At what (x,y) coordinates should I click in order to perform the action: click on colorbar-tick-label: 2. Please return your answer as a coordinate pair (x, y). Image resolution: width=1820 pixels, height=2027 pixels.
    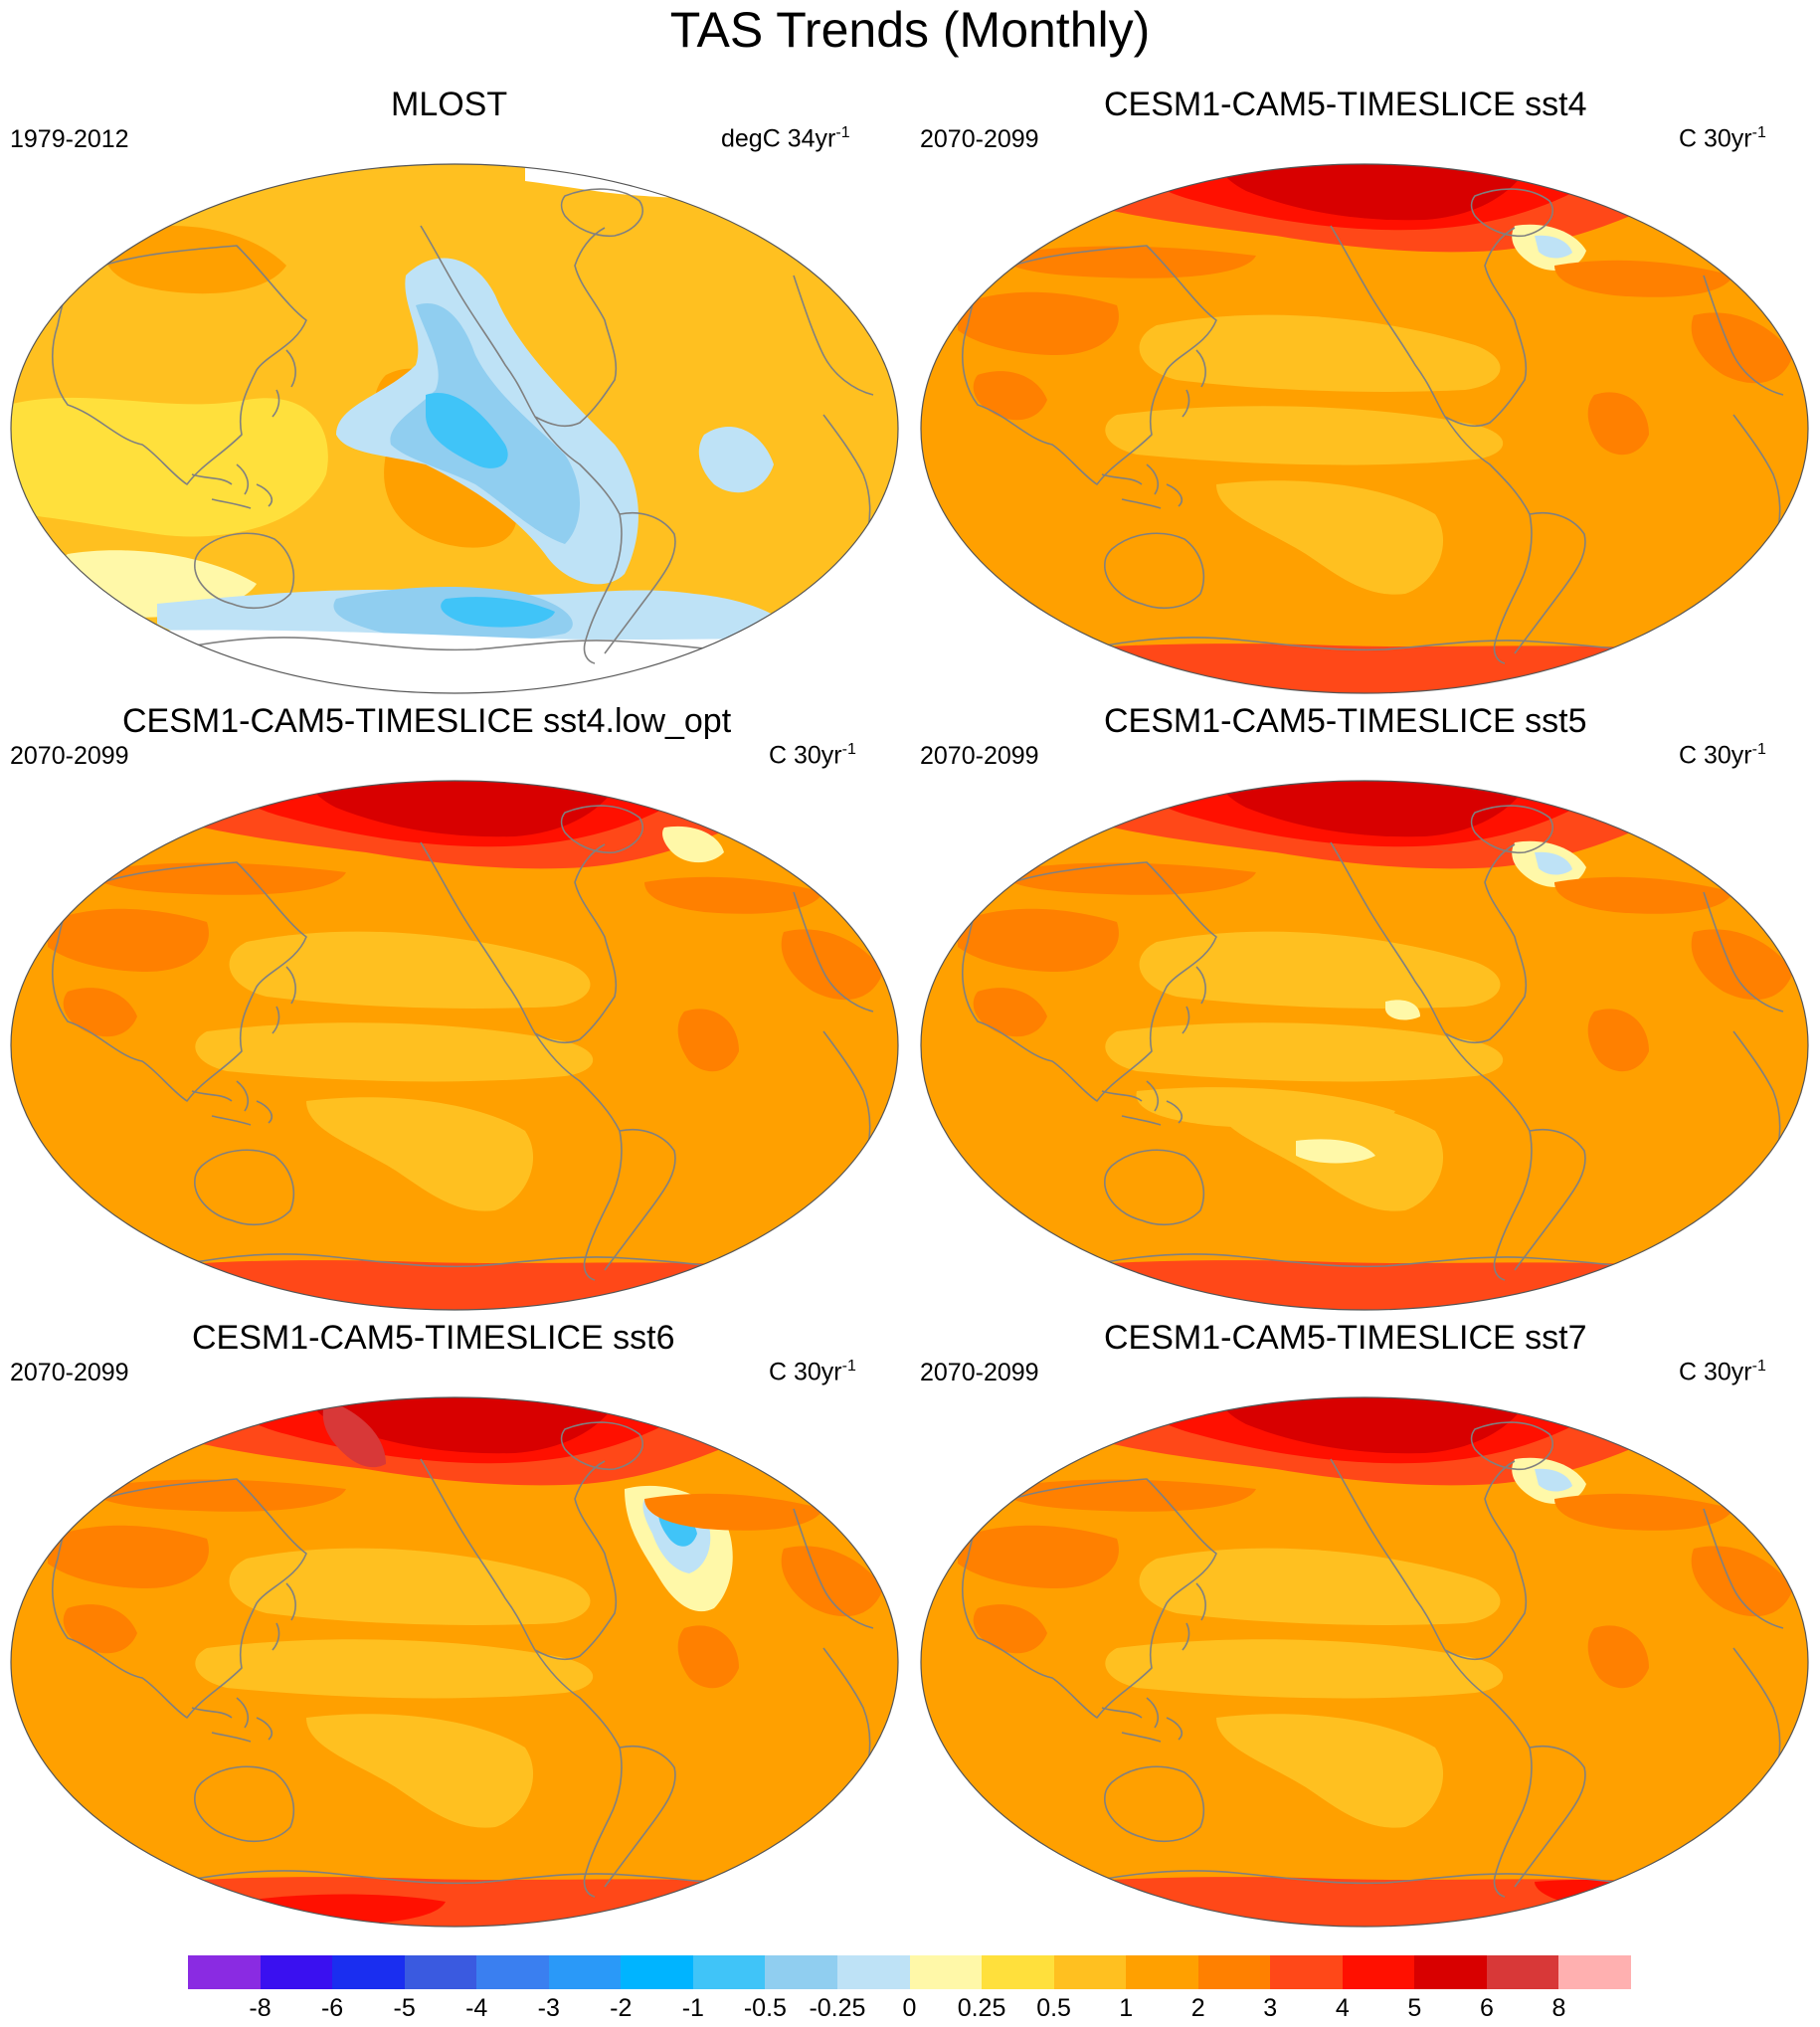
    Looking at the image, I should click on (1197, 2008).